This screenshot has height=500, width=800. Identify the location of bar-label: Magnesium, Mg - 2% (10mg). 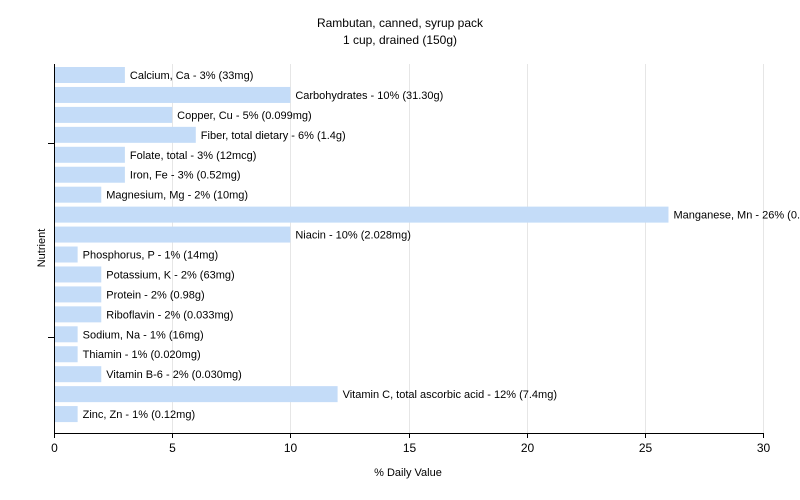
(177, 196).